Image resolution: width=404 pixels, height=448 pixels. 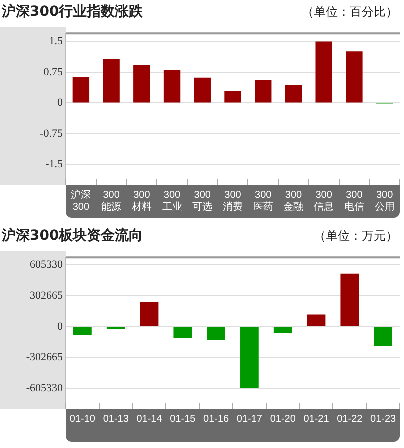 What do you see at coordinates (149, 419) in the screenshot?
I see `x-tick-label: 01-14` at bounding box center [149, 419].